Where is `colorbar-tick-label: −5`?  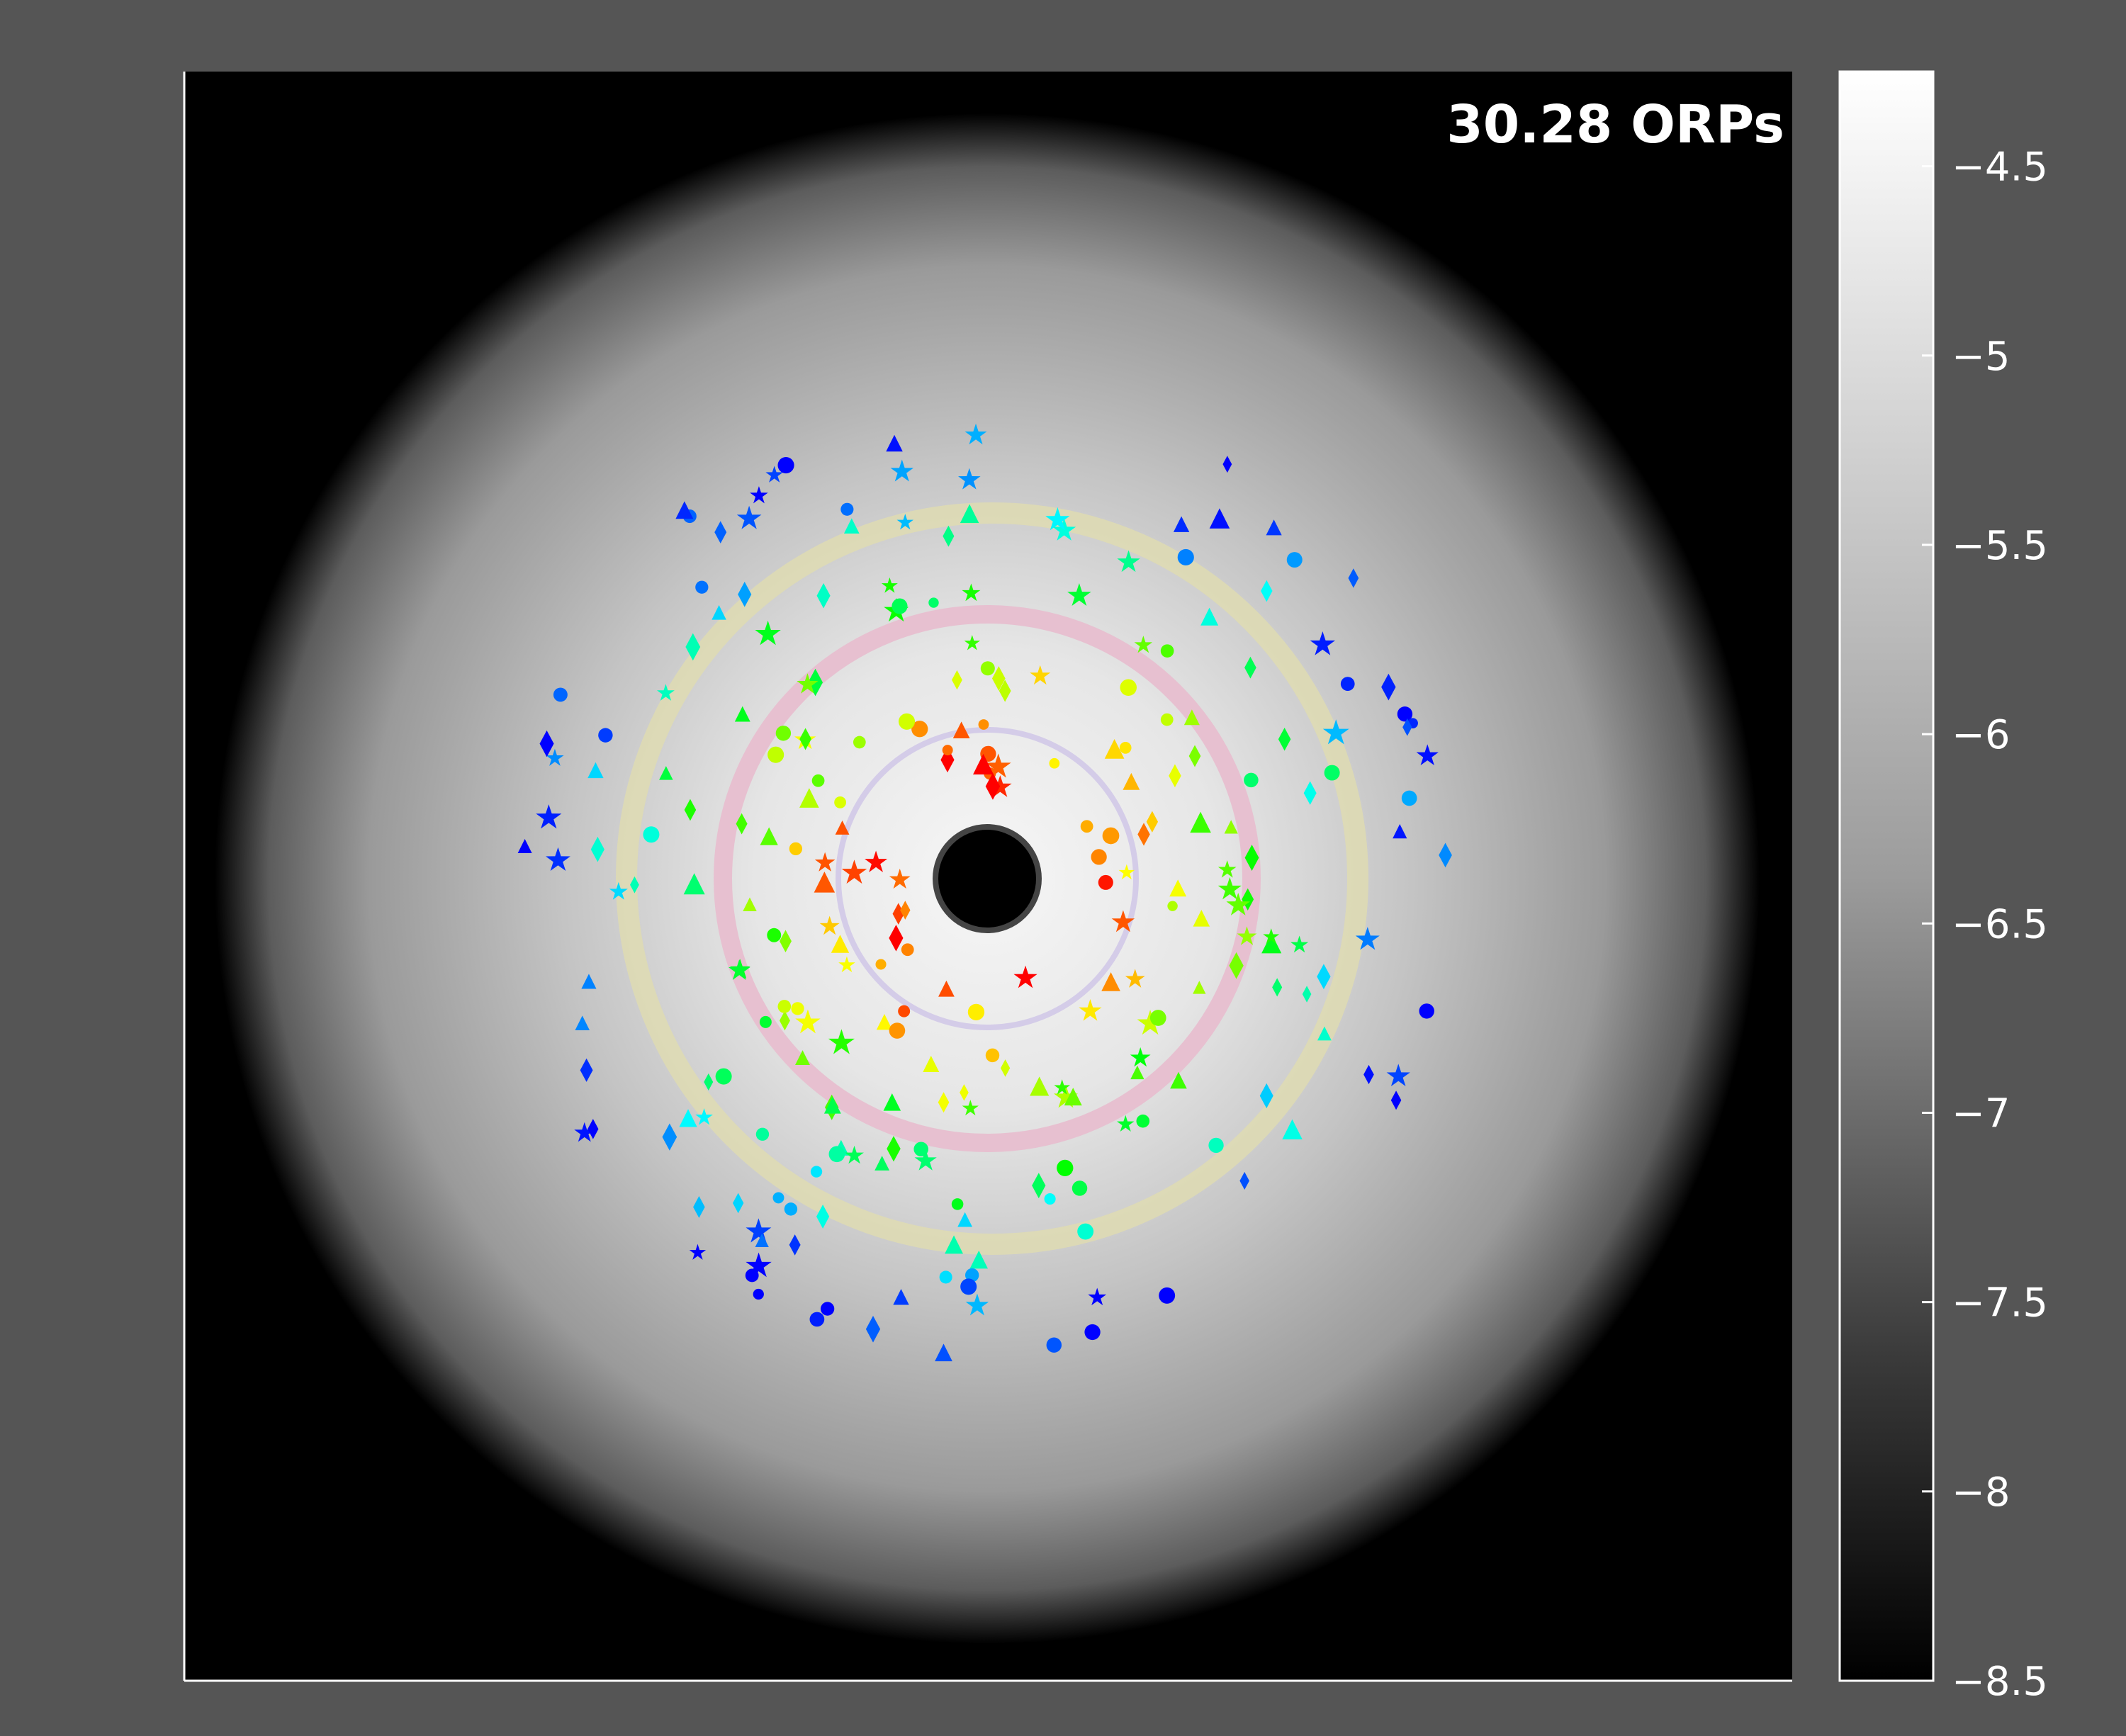 colorbar-tick-label: −5 is located at coordinates (1981, 357).